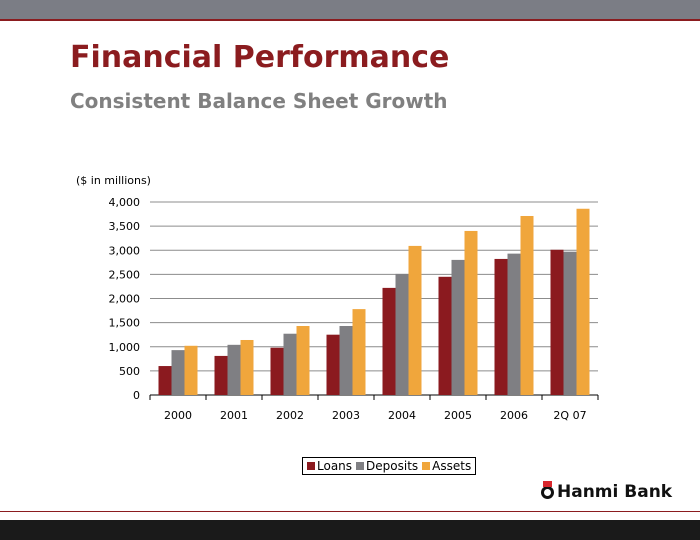  I want to click on x-tick-label: 2002, so click(290, 415).